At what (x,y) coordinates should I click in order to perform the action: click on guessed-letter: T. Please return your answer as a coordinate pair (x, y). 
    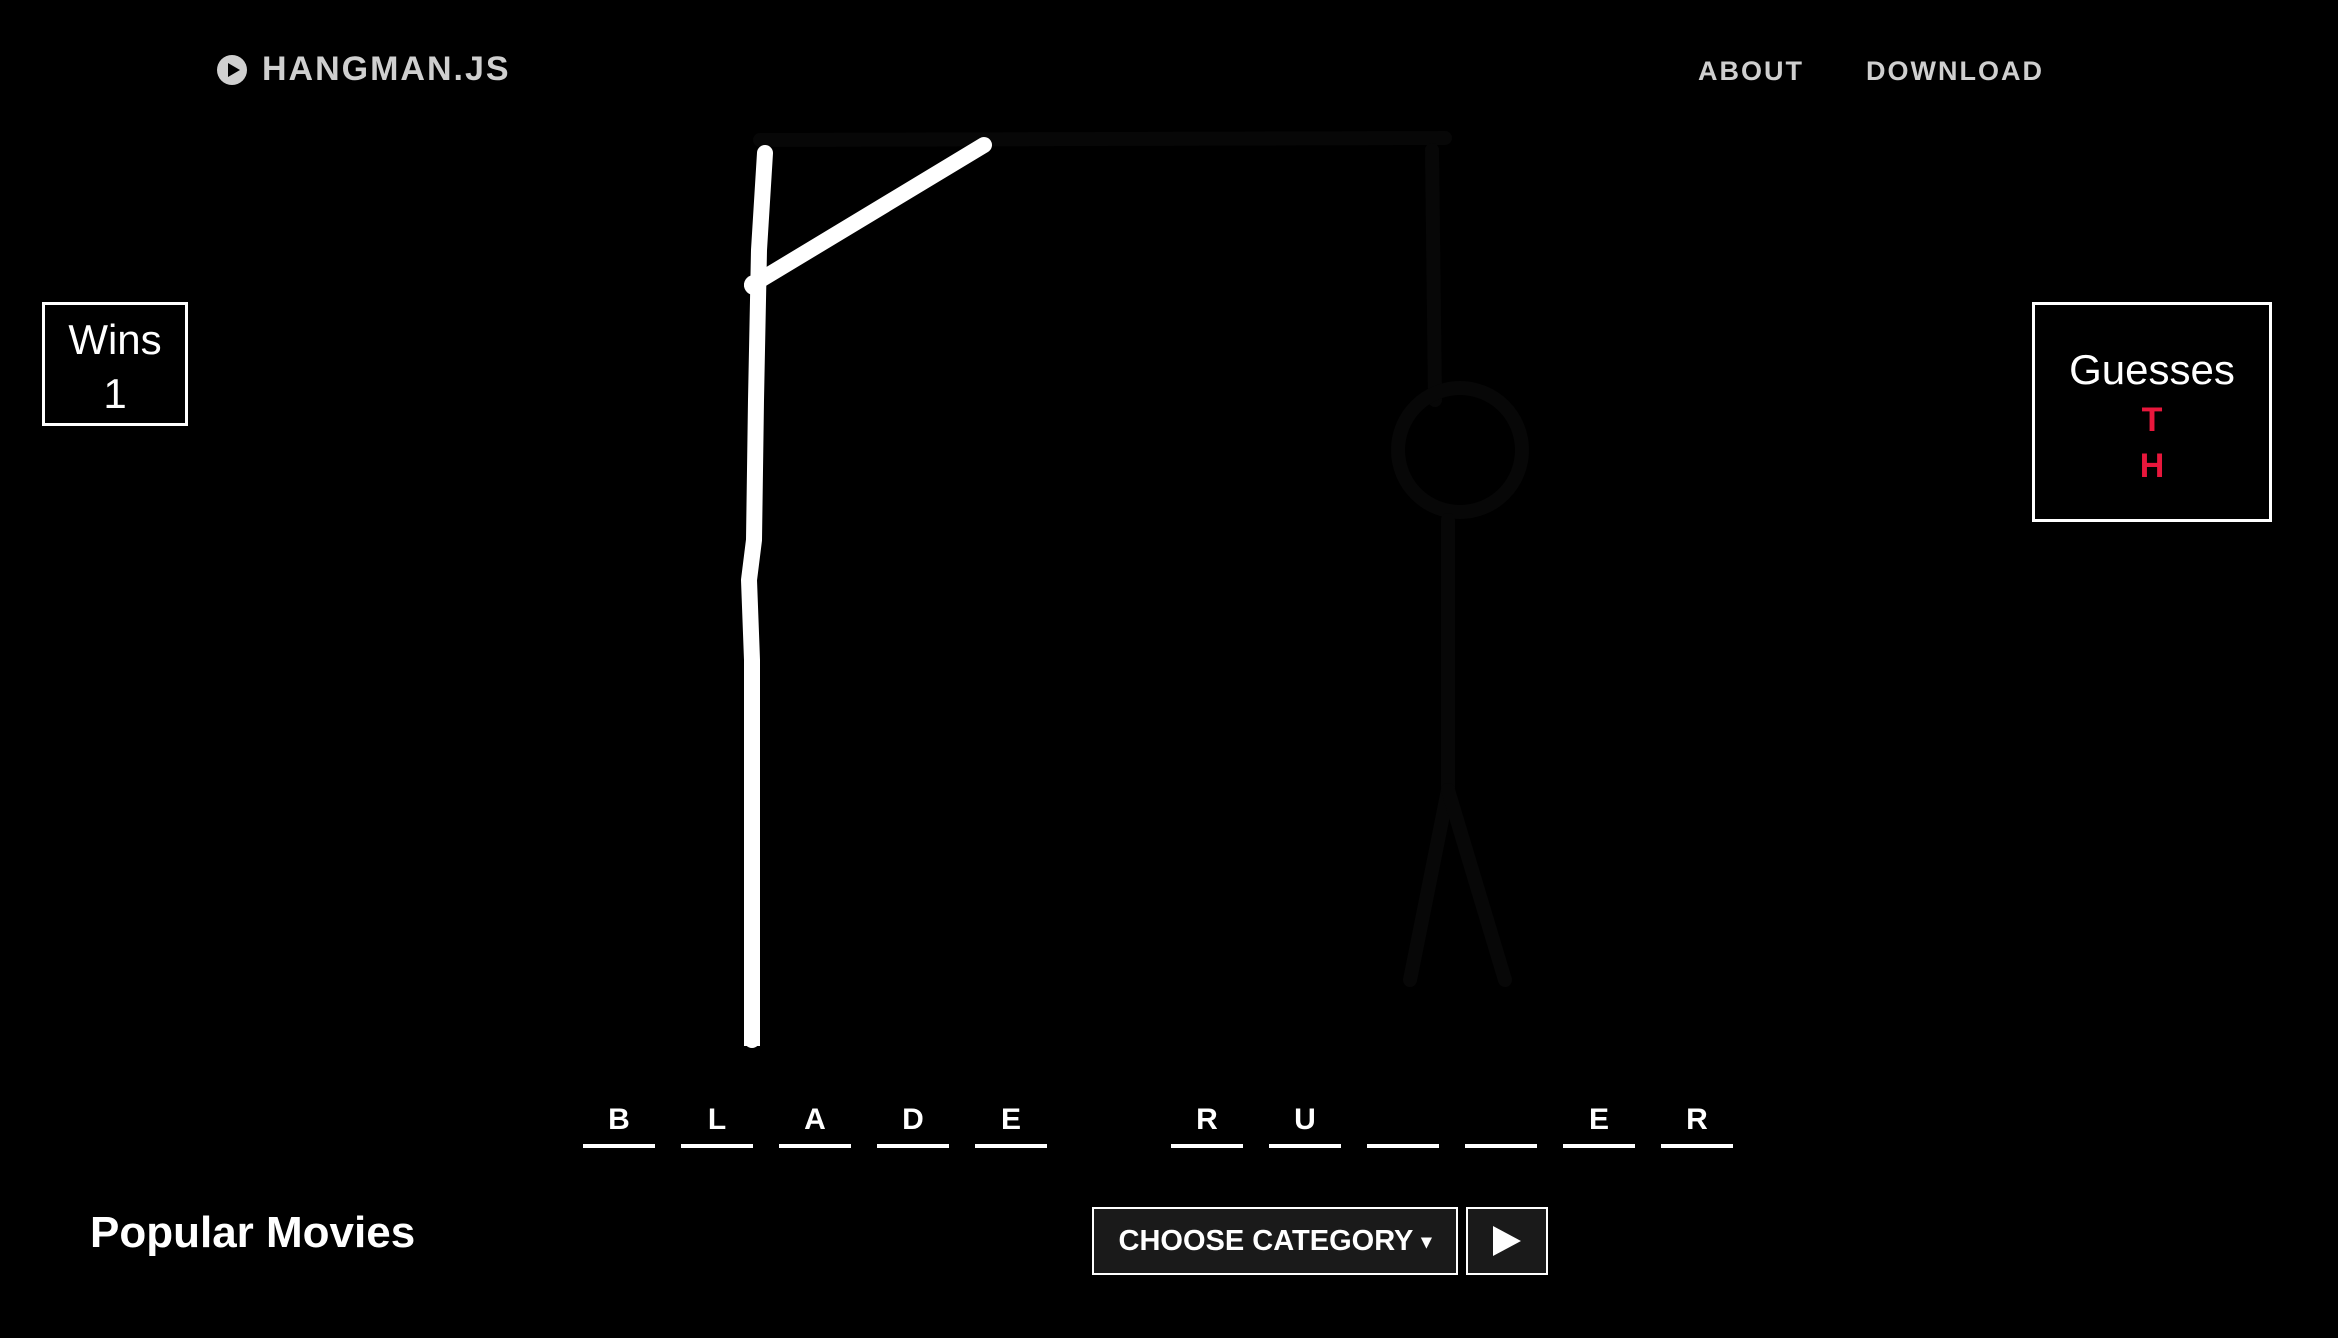
    Looking at the image, I should click on (2152, 420).